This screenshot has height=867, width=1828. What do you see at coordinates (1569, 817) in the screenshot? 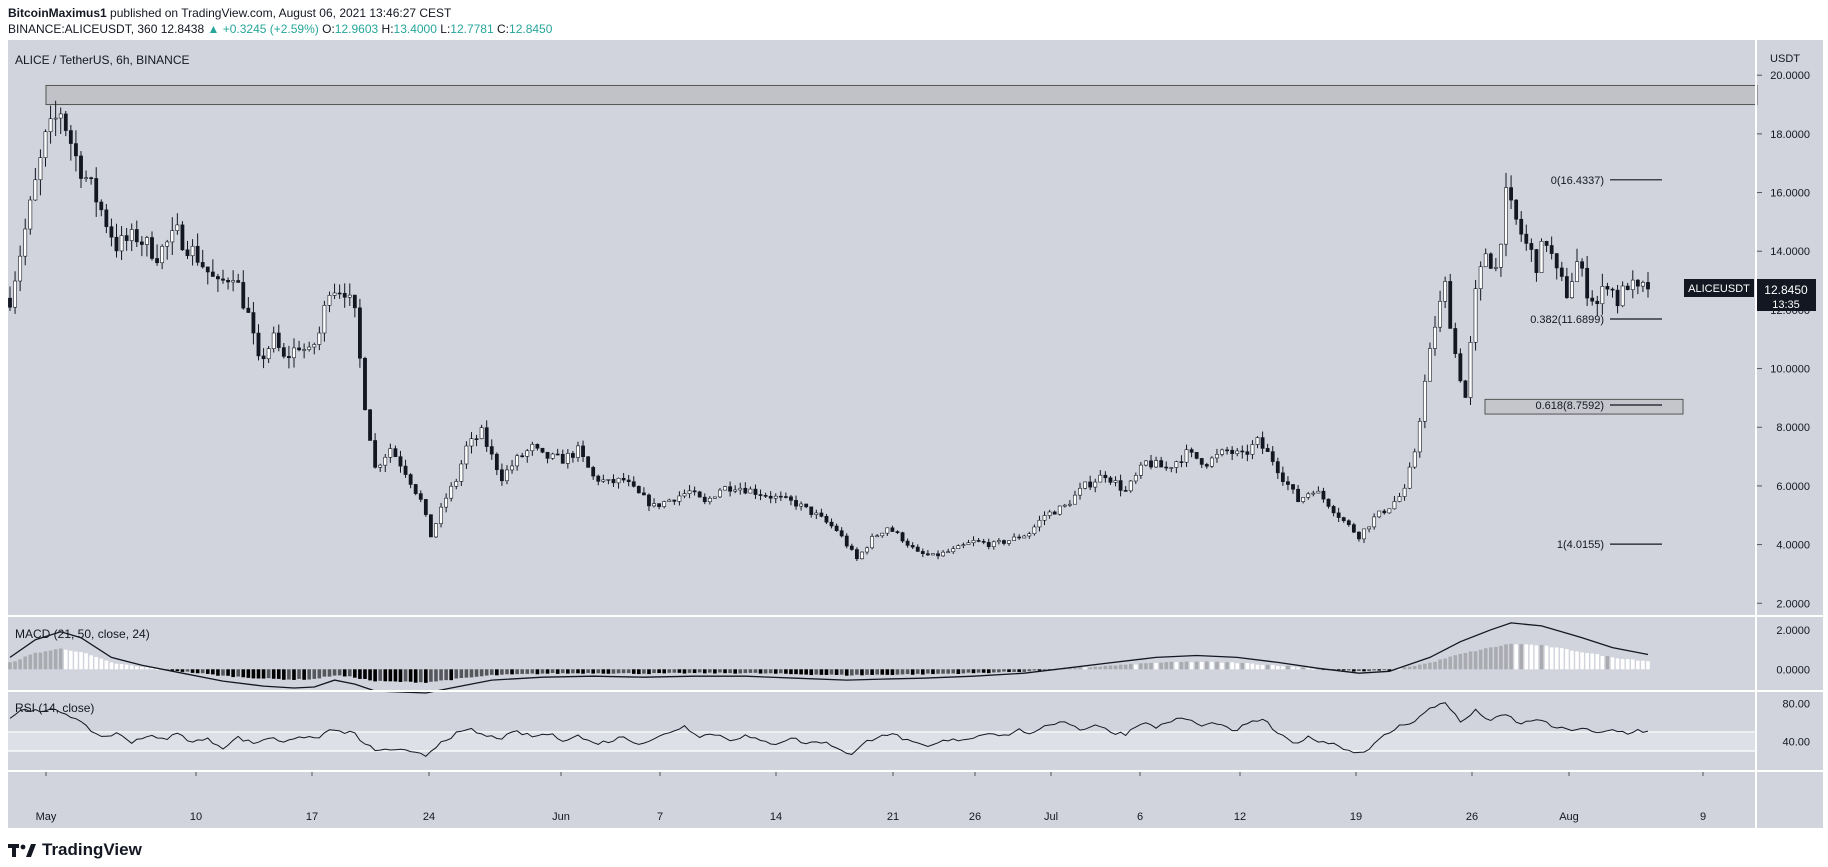
I see `time-tick-label: Aug` at bounding box center [1569, 817].